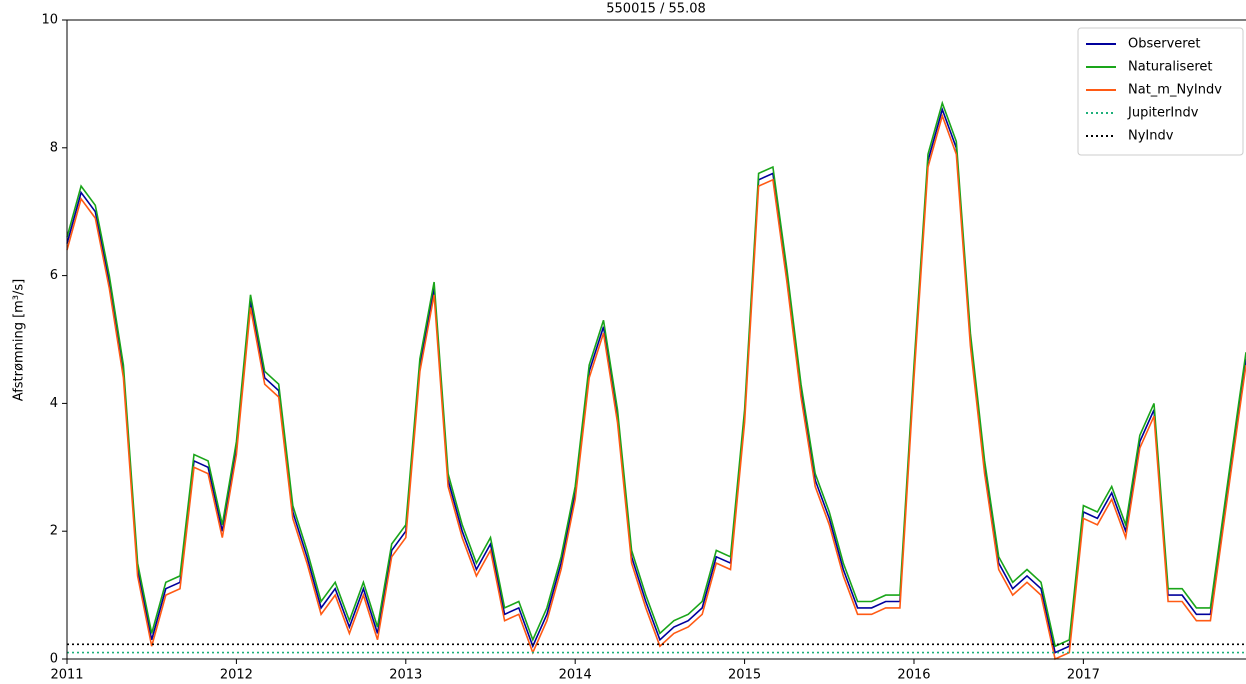  What do you see at coordinates (236, 675) in the screenshot?
I see `x-tick-label: 2012` at bounding box center [236, 675].